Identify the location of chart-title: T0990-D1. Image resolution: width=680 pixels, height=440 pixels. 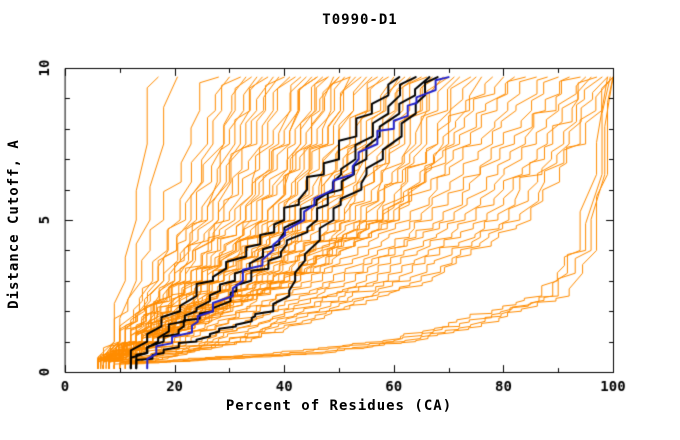
(360, 20).